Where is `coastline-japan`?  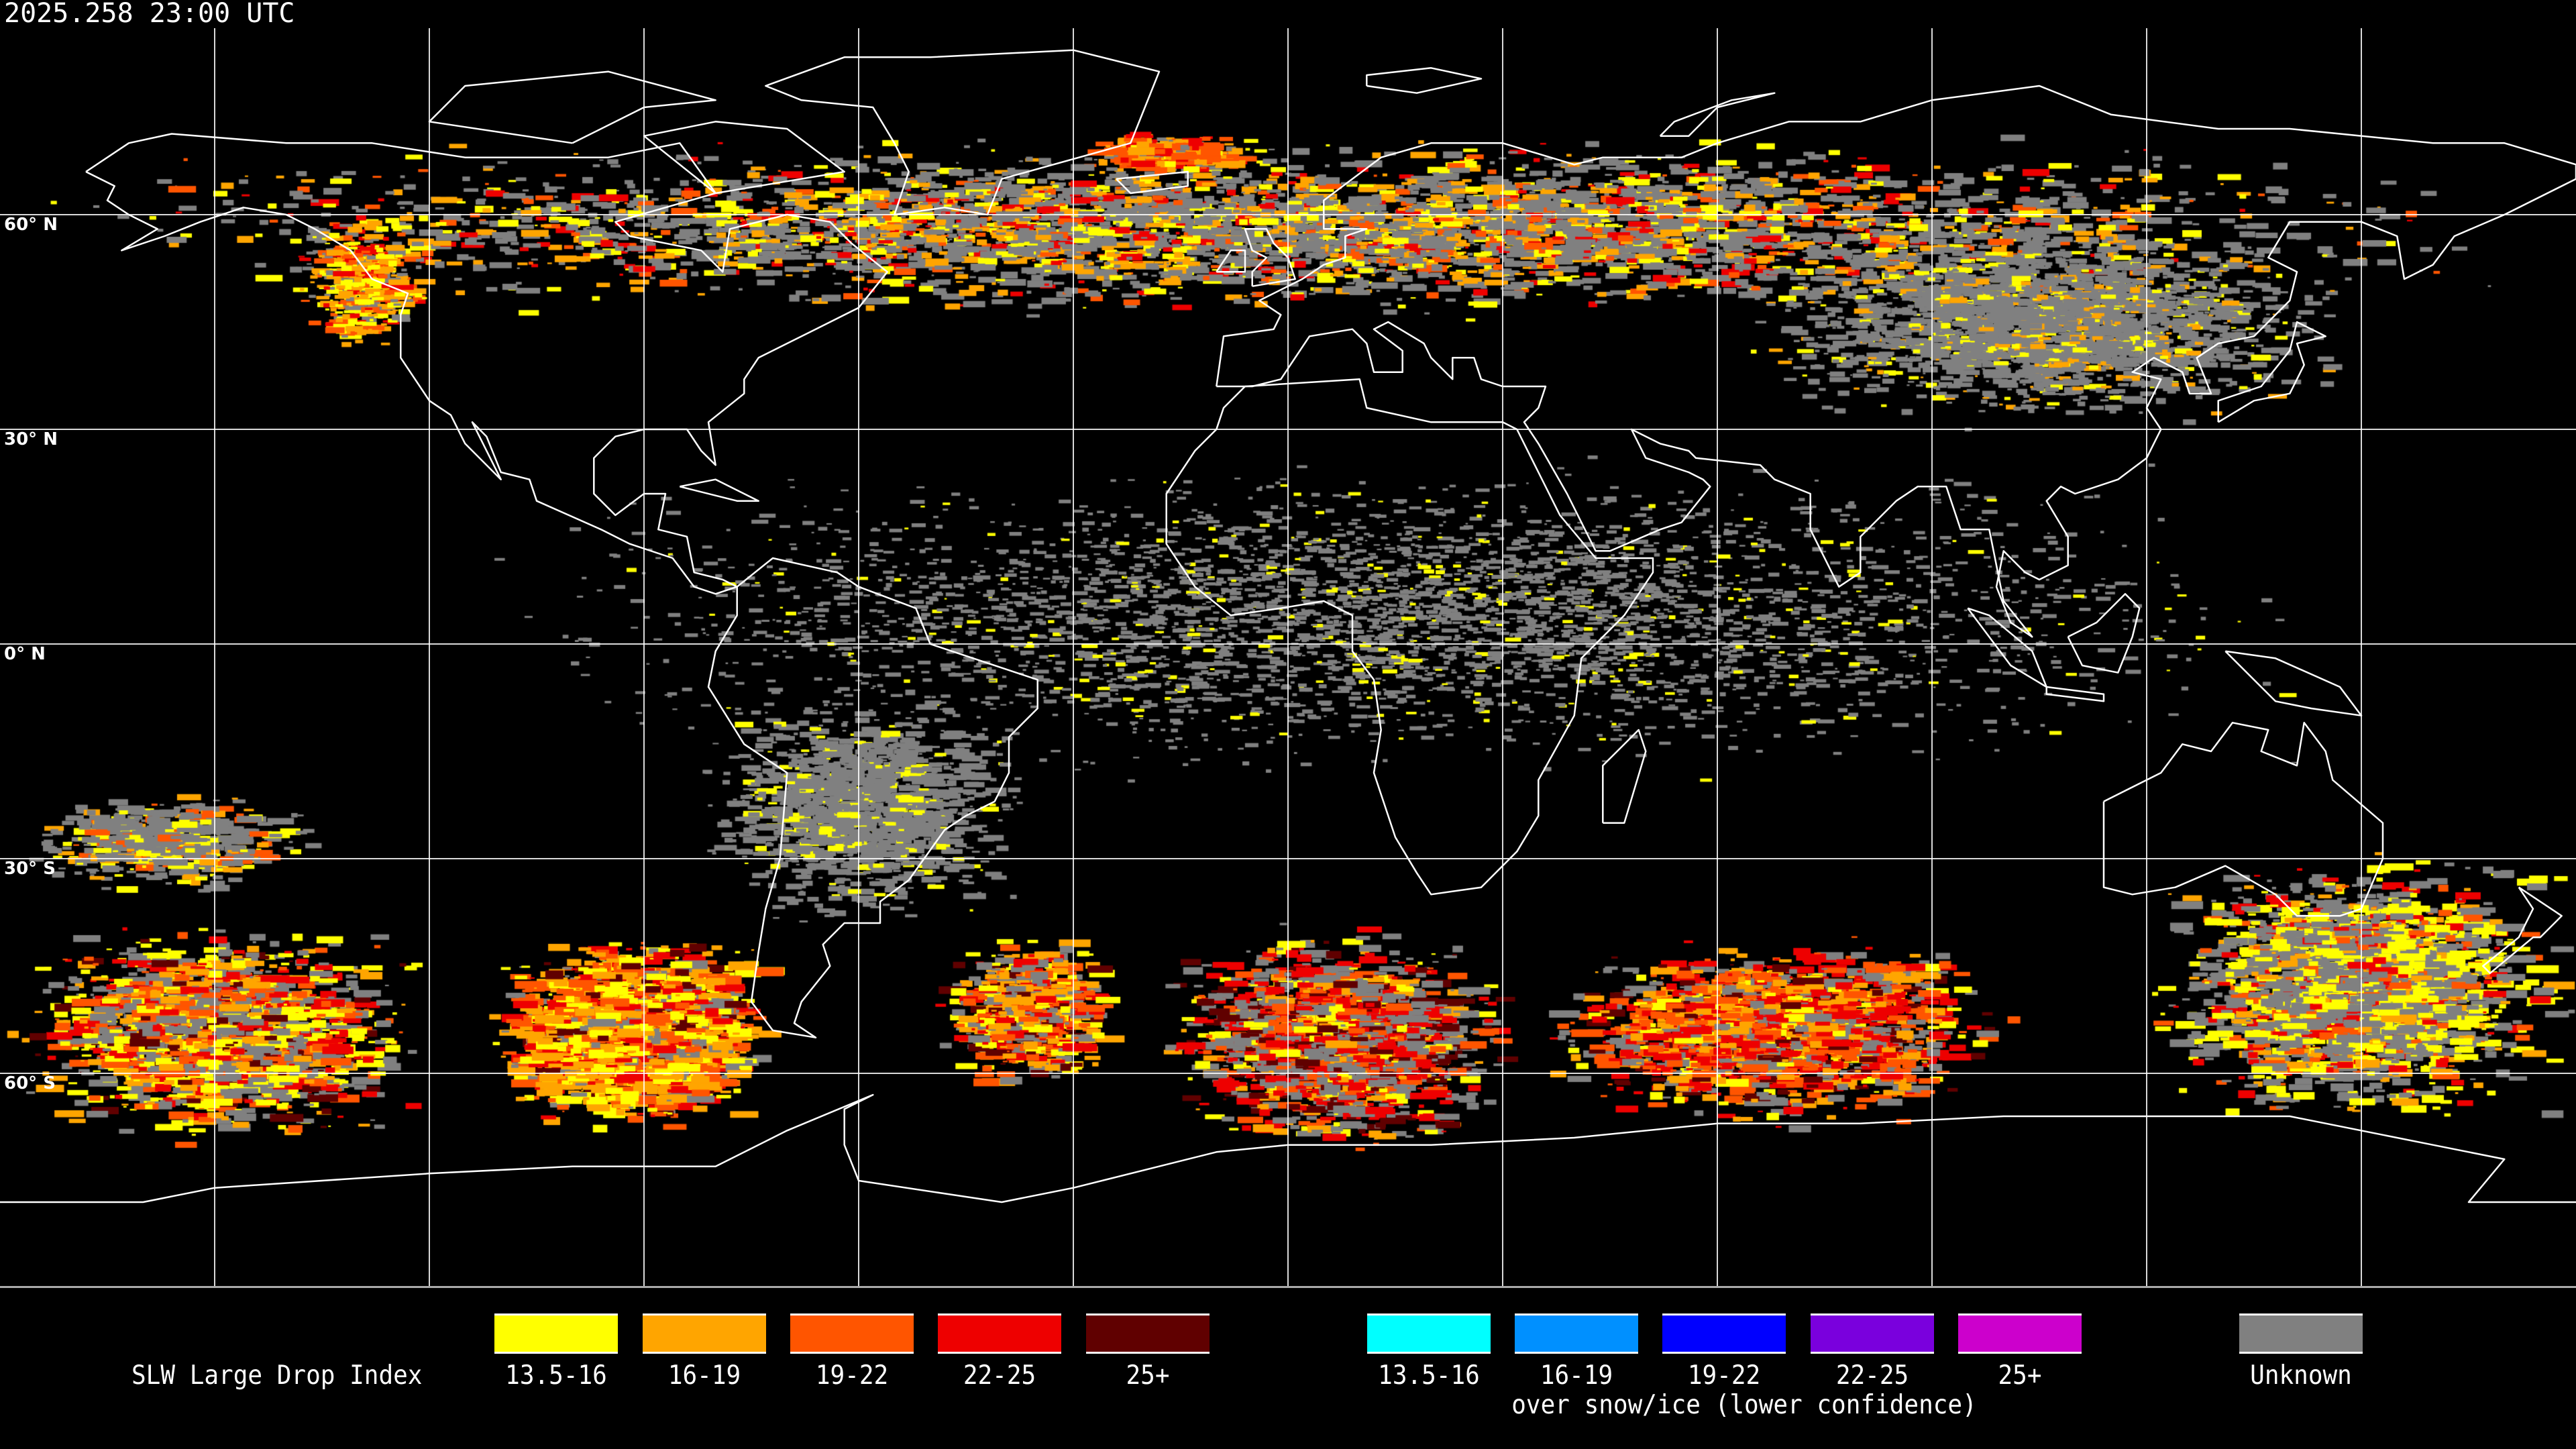
coastline-japan is located at coordinates (2271, 372).